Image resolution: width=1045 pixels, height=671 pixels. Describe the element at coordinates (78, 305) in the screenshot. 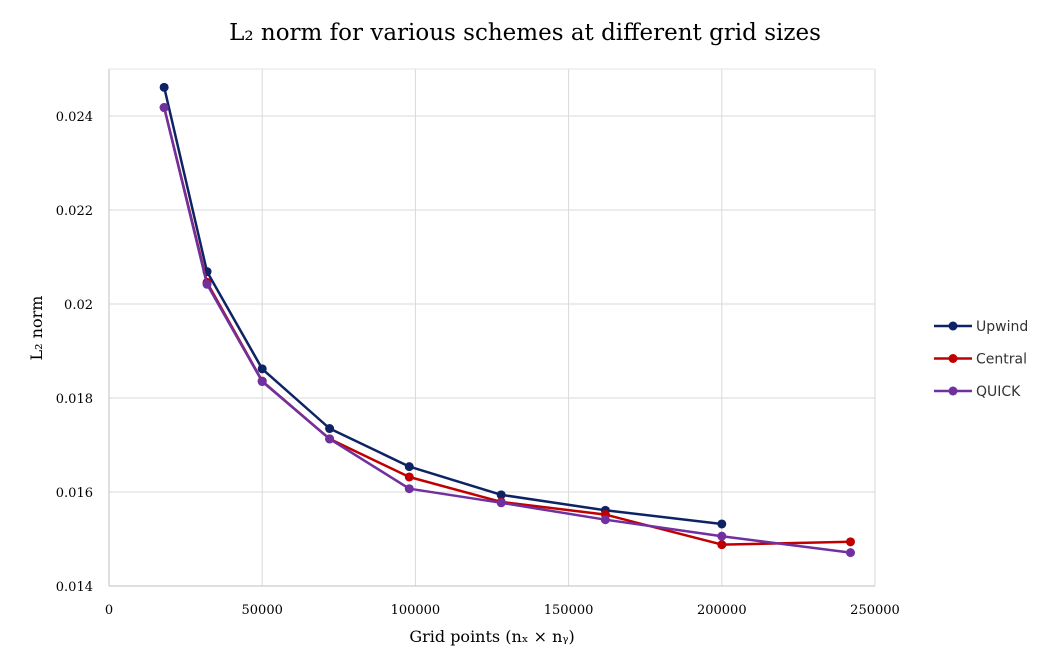

I see `y-tick-label: 0.02` at that location.